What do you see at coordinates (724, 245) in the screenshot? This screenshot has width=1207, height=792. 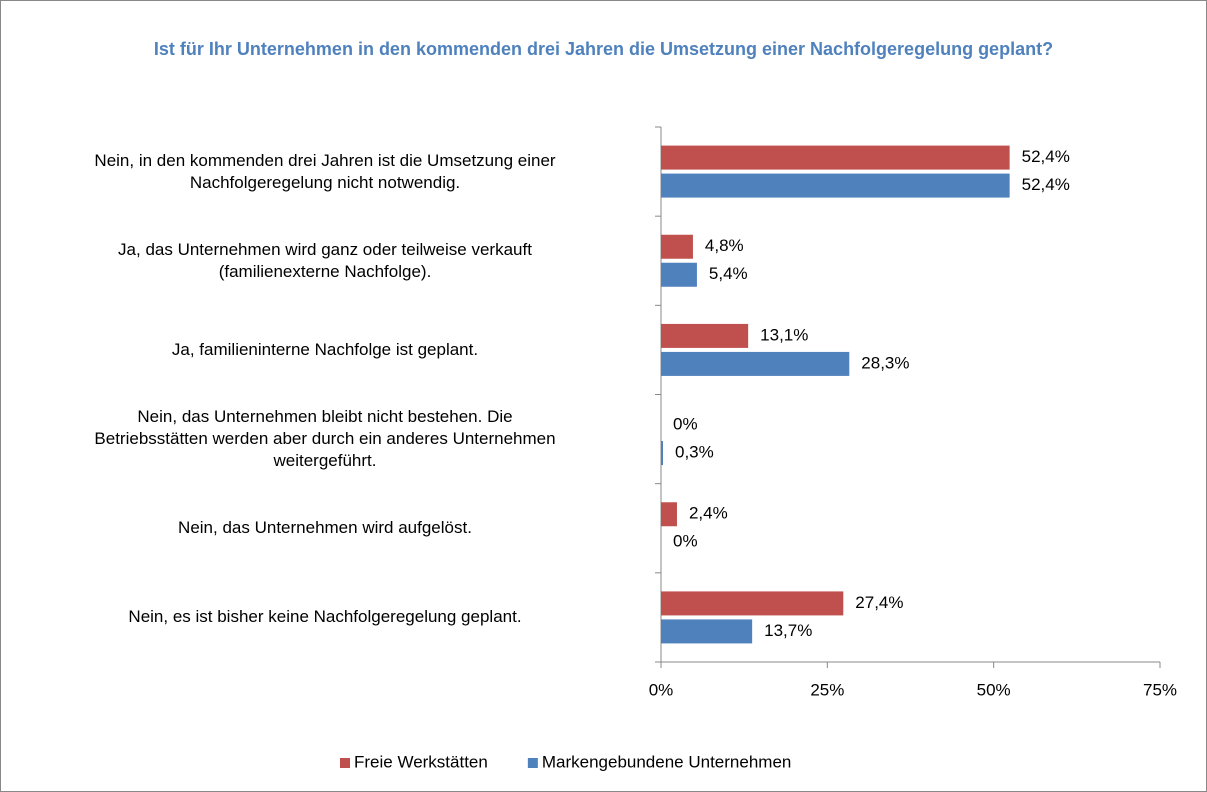 I see `value-label: 4,8%` at bounding box center [724, 245].